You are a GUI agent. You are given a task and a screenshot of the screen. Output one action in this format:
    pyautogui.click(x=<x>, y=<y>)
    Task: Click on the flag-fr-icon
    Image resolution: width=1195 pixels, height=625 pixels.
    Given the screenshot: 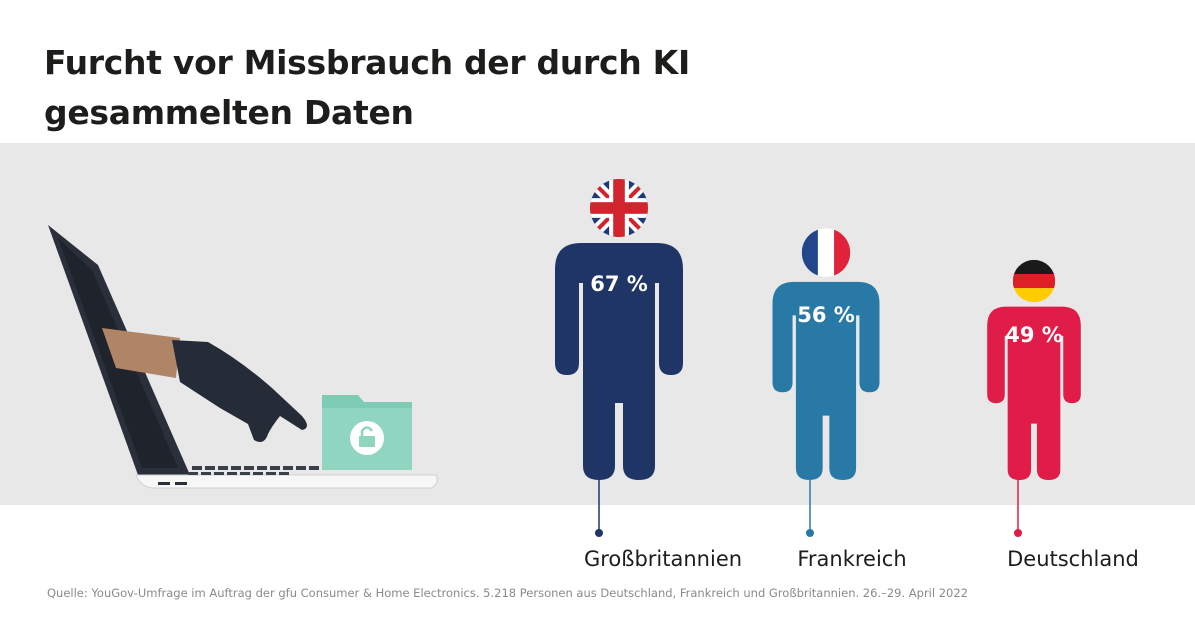 What is the action you would take?
    pyautogui.click(x=826, y=252)
    